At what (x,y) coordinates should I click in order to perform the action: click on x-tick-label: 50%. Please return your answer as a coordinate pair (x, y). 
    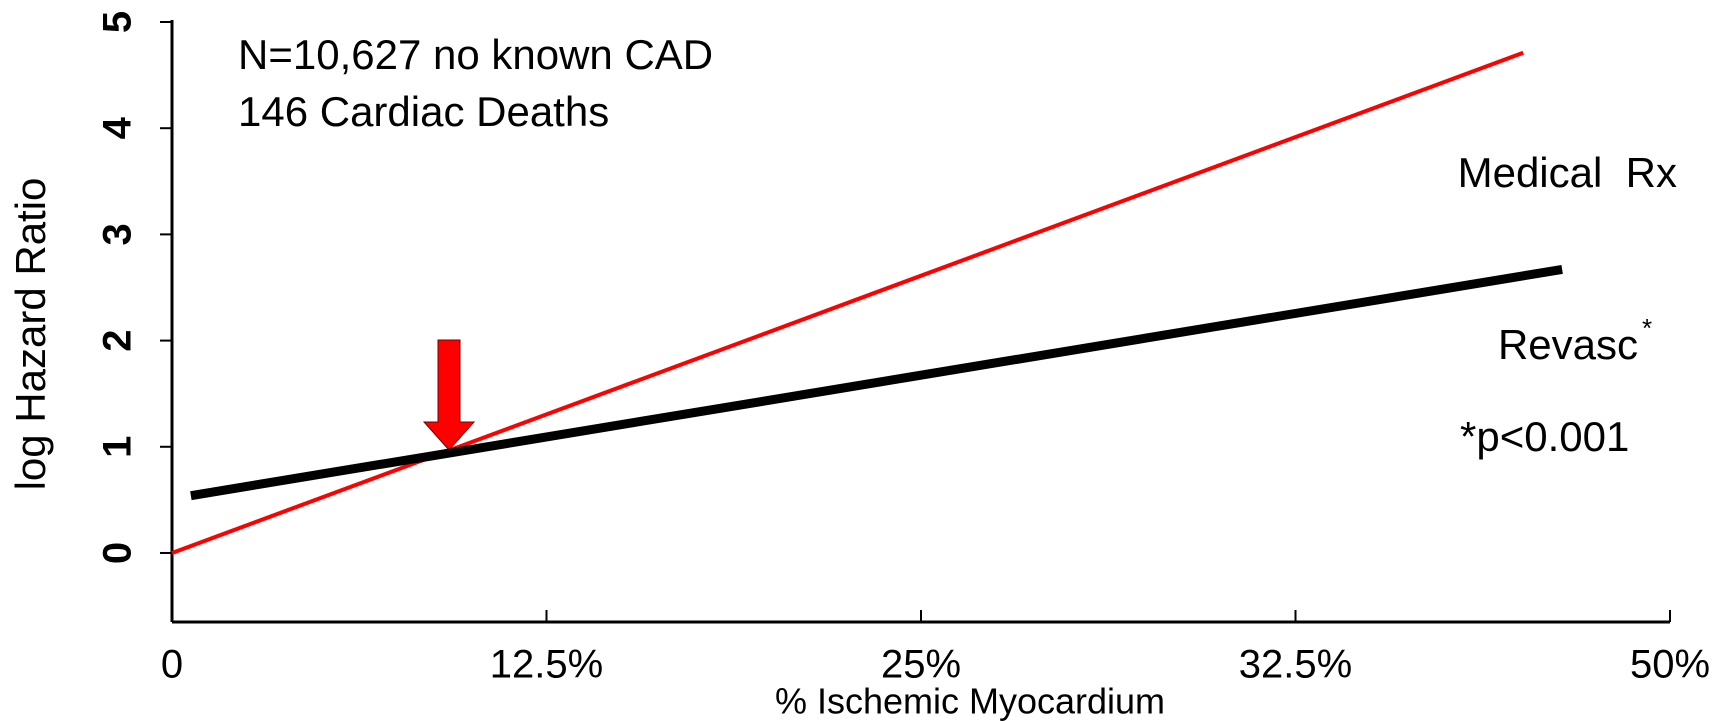
    Looking at the image, I should click on (1670, 665).